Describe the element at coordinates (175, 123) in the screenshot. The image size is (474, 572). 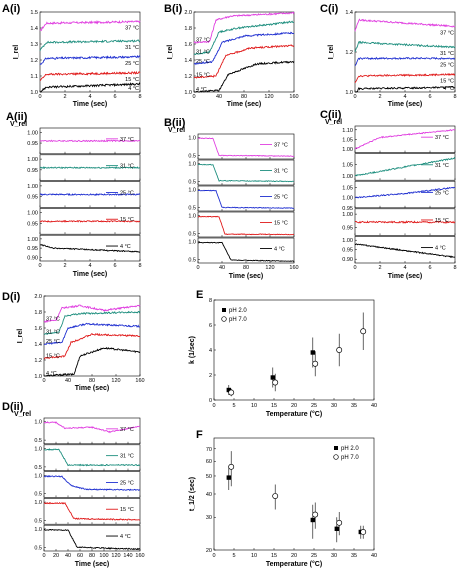
I see `panel-label: B(ii)` at that location.